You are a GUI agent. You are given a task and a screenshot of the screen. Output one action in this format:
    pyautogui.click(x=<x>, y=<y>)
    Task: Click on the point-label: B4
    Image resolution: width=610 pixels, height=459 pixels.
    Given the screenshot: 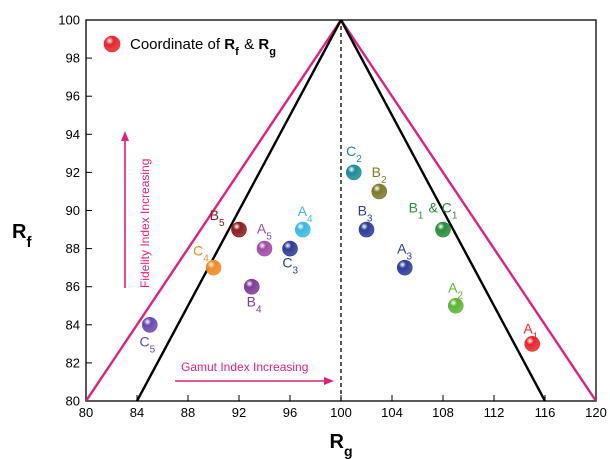 What is the action you would take?
    pyautogui.click(x=255, y=305)
    